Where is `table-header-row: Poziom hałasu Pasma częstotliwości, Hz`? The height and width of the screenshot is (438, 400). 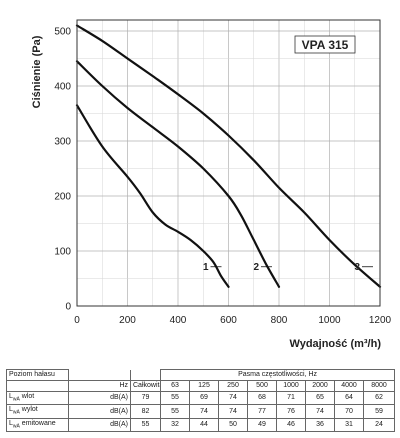
table-header-row: Poziom hałasu Pasma częstotliwości, Hz is located at coordinates (201, 375).